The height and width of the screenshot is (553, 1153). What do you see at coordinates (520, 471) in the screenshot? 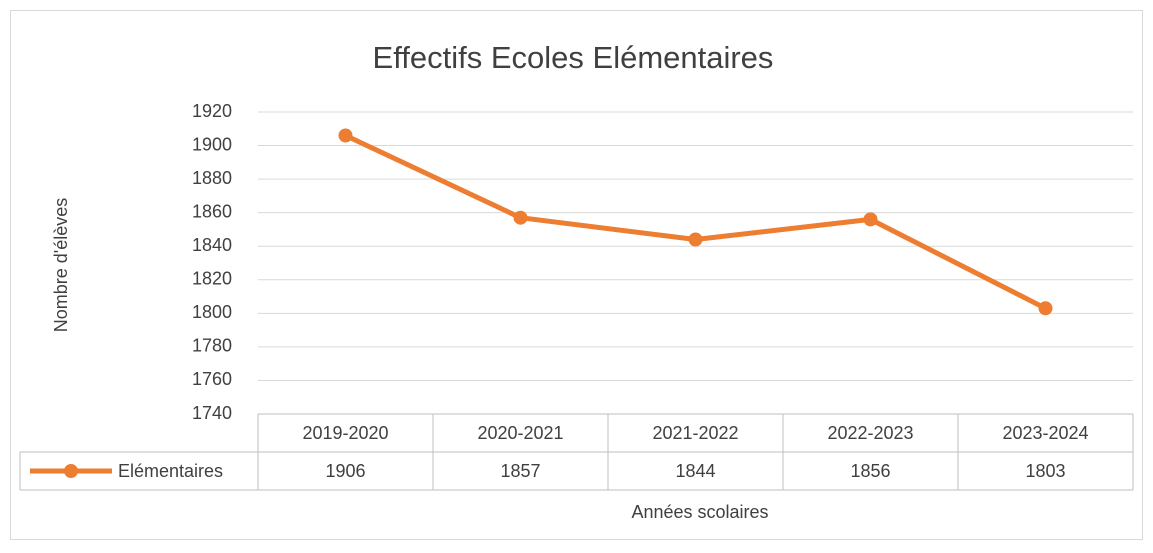
I see `table-value: 1857` at bounding box center [520, 471].